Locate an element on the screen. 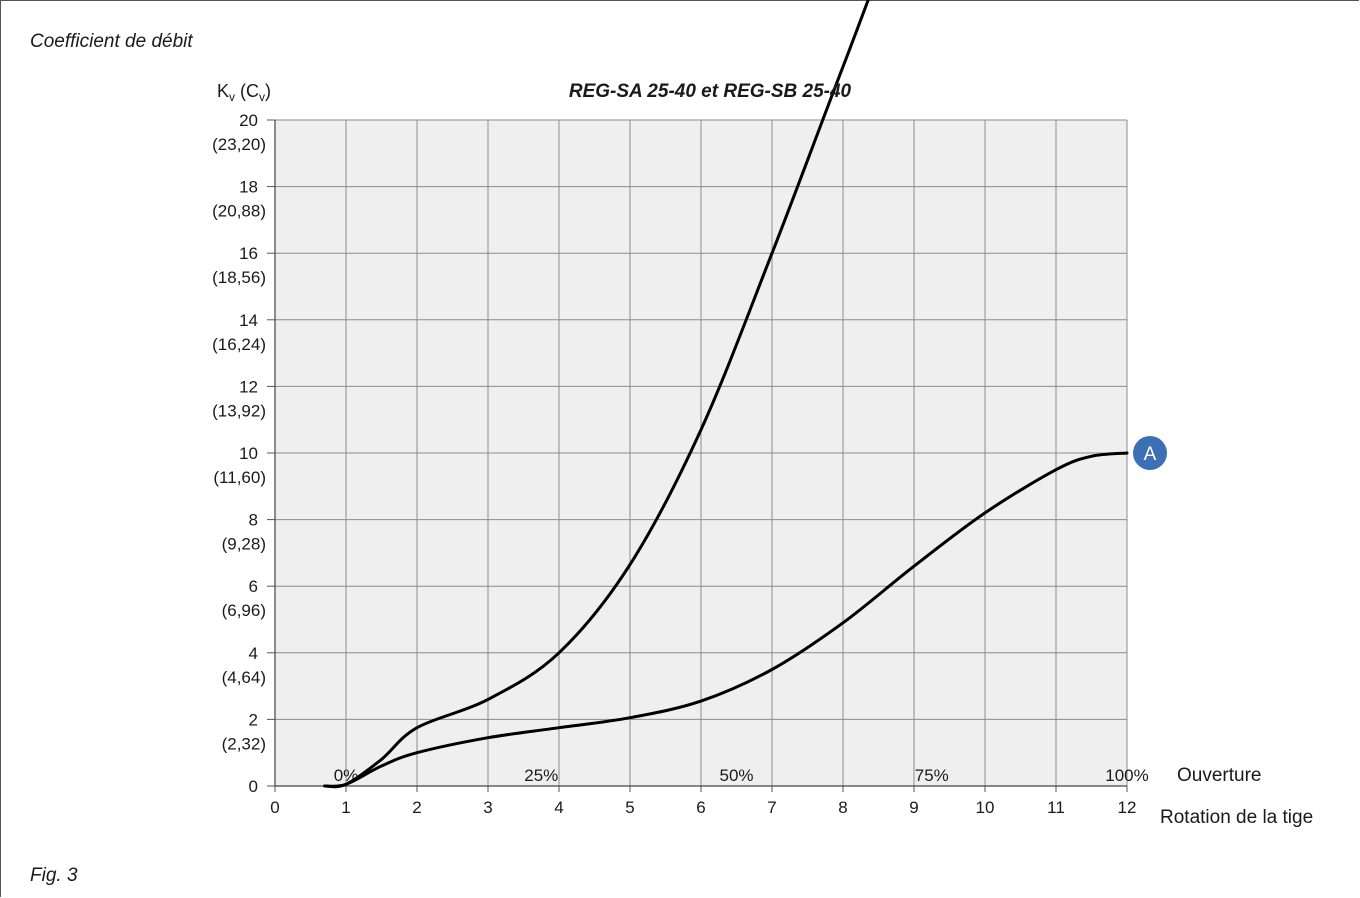 The width and height of the screenshot is (1360, 898). y-tick-label-cv: (23,20) is located at coordinates (239, 144).